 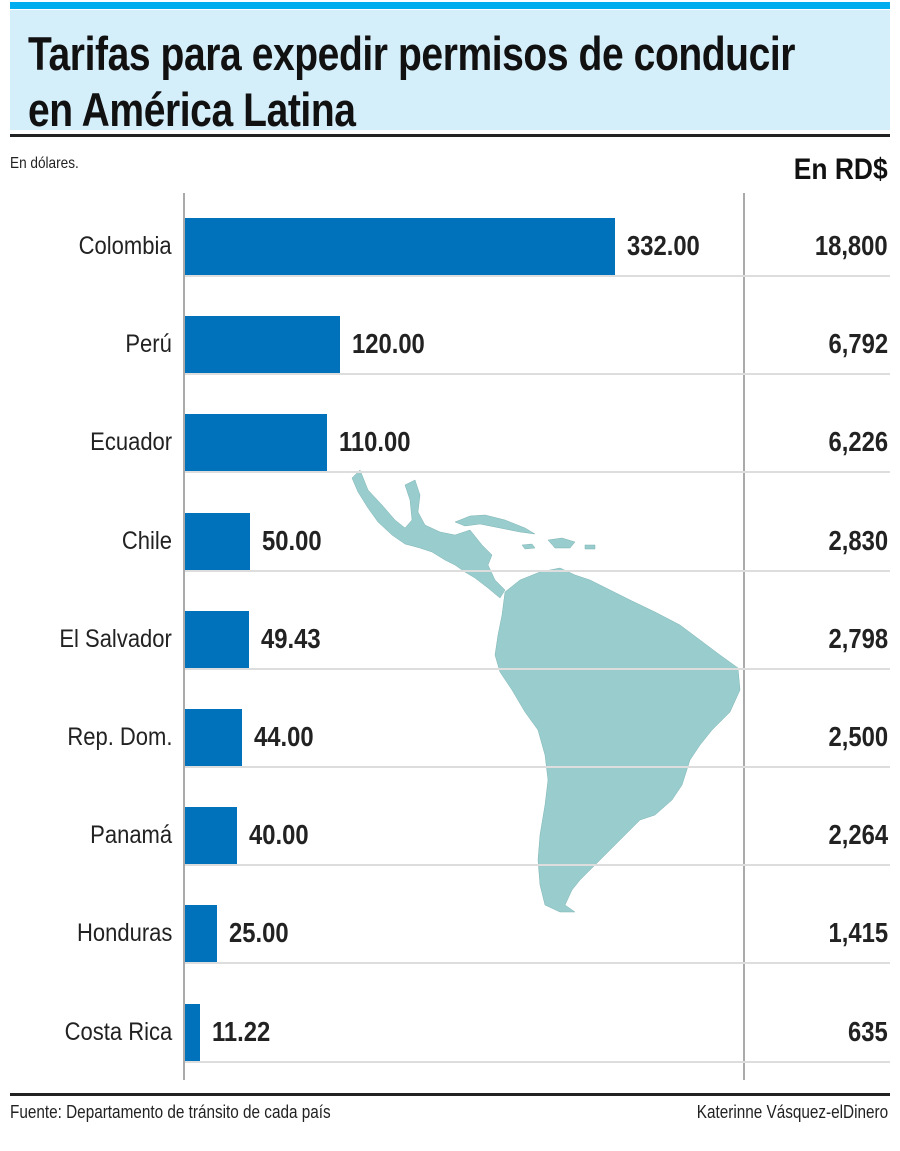 I want to click on y-axis-line, so click(x=184, y=636).